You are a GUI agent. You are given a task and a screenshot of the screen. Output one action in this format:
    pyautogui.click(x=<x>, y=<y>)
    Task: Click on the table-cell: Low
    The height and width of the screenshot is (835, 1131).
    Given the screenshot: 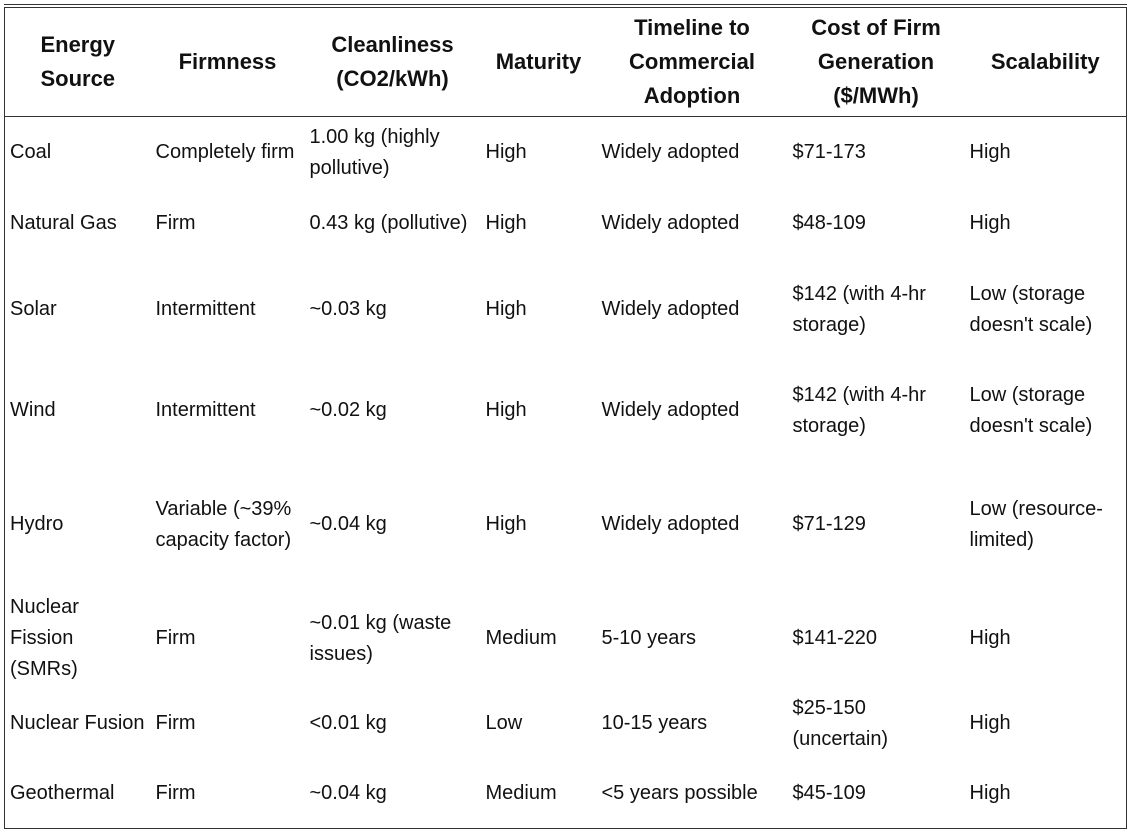 What is the action you would take?
    pyautogui.click(x=504, y=723)
    